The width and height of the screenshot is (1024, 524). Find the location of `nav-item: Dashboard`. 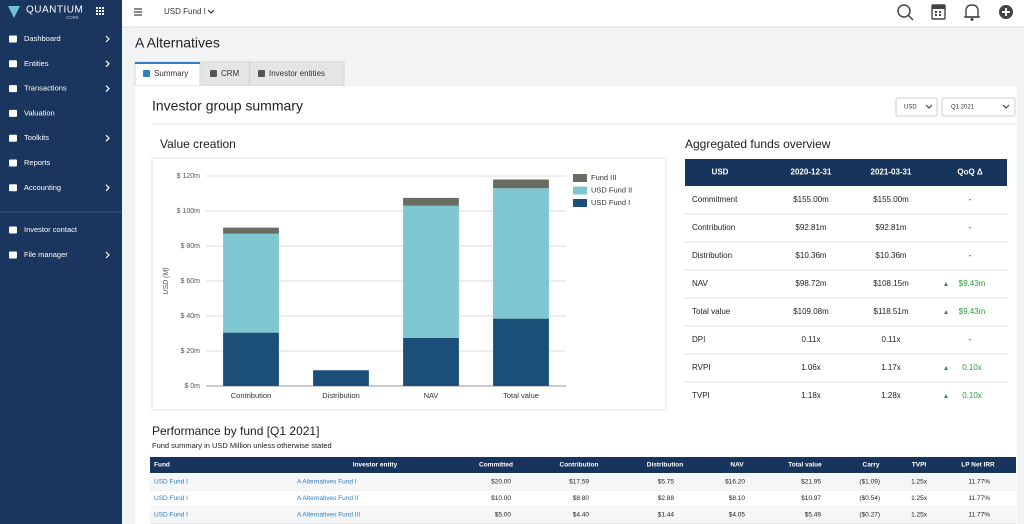

nav-item: Dashboard is located at coordinates (42, 38).